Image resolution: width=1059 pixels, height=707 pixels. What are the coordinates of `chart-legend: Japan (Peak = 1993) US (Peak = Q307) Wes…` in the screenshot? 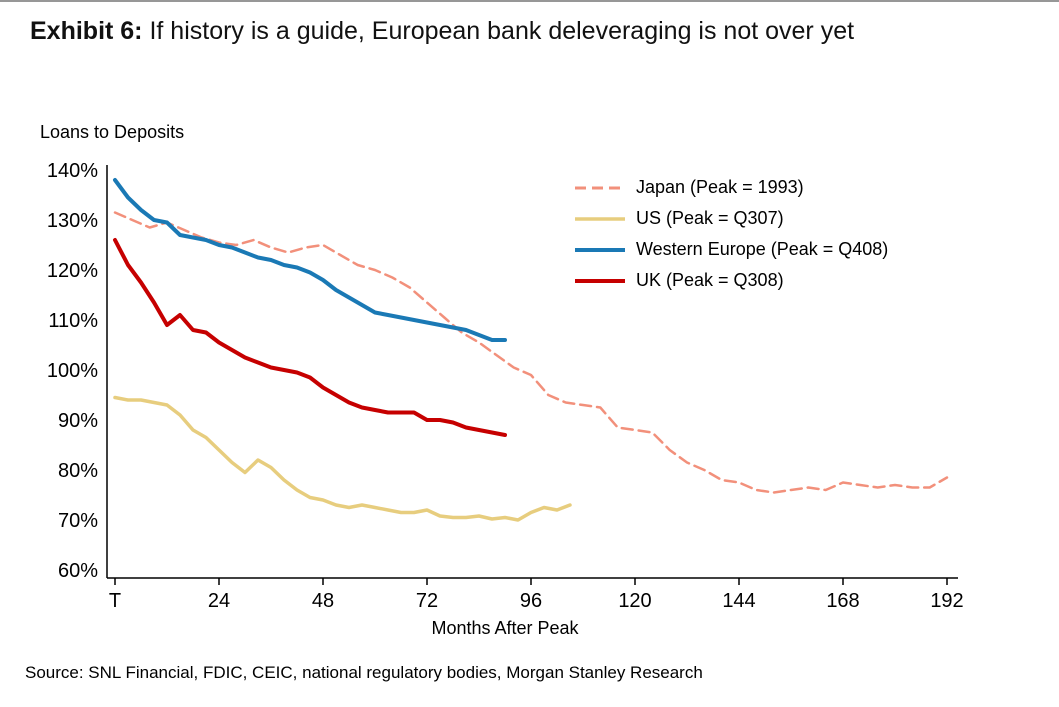 It's located at (731, 238).